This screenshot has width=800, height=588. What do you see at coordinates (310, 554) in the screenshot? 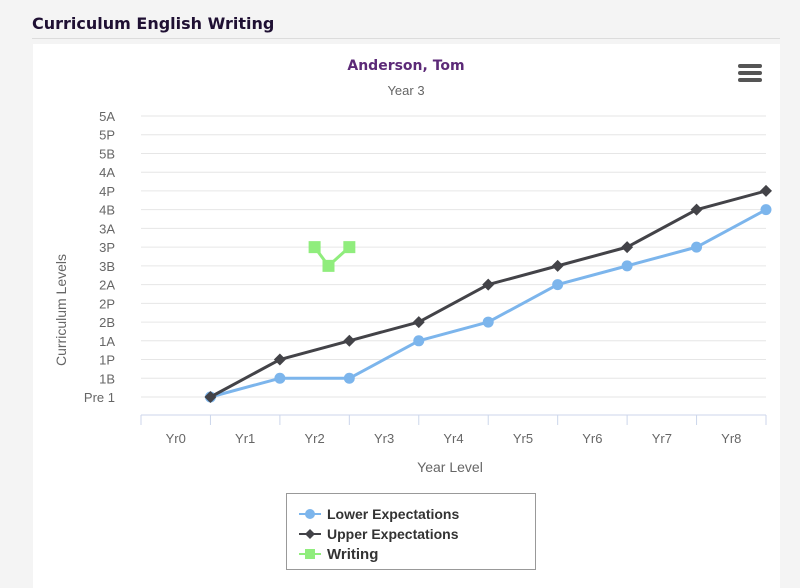
I see `square-marker-icon` at bounding box center [310, 554].